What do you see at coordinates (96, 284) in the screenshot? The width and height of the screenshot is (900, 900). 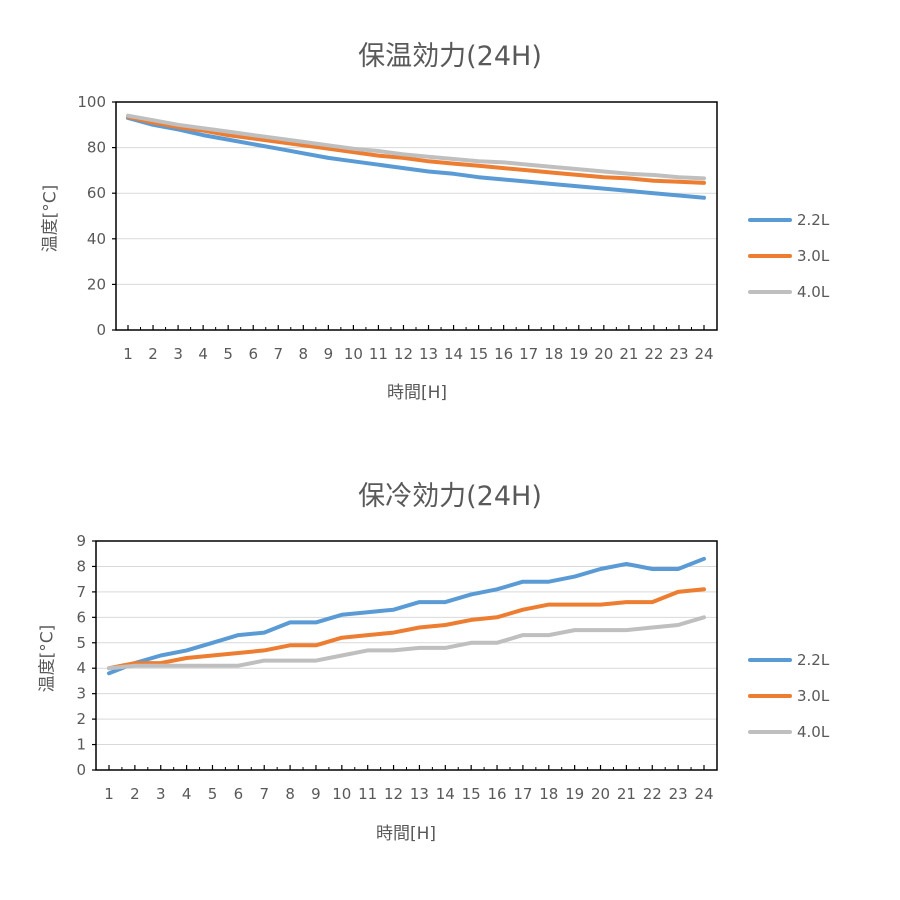 I see `y-tick-label: 20` at bounding box center [96, 284].